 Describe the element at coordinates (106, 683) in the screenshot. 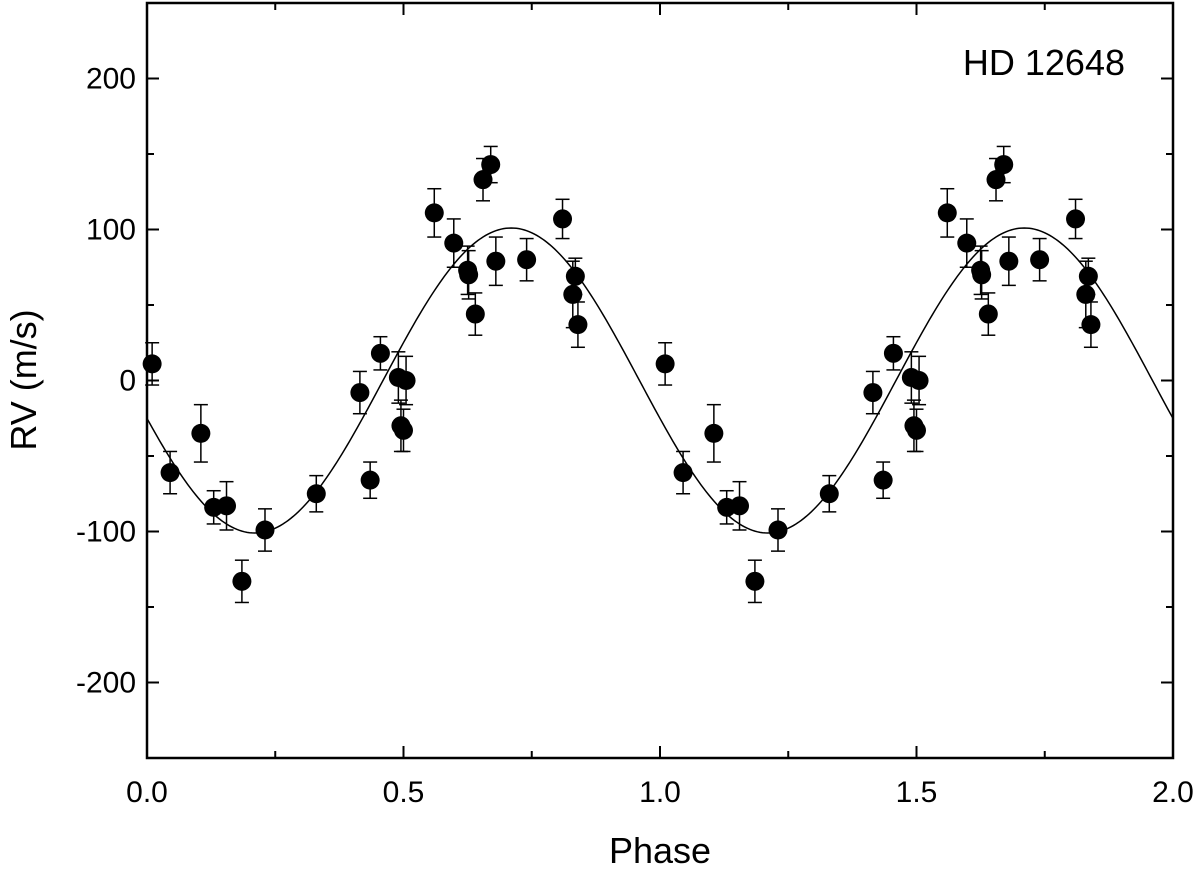

I see `y-tick-label: -200` at that location.